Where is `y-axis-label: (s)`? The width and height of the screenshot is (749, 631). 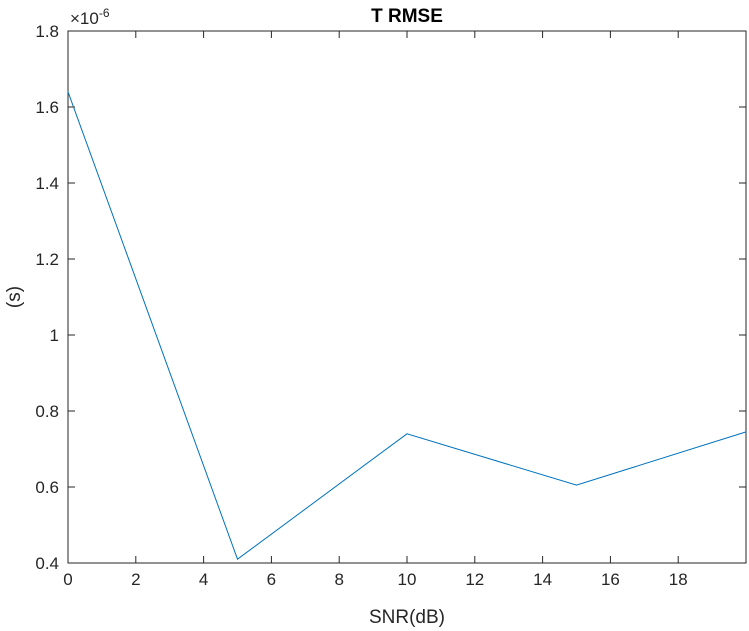 y-axis-label: (s) is located at coordinates (14, 297).